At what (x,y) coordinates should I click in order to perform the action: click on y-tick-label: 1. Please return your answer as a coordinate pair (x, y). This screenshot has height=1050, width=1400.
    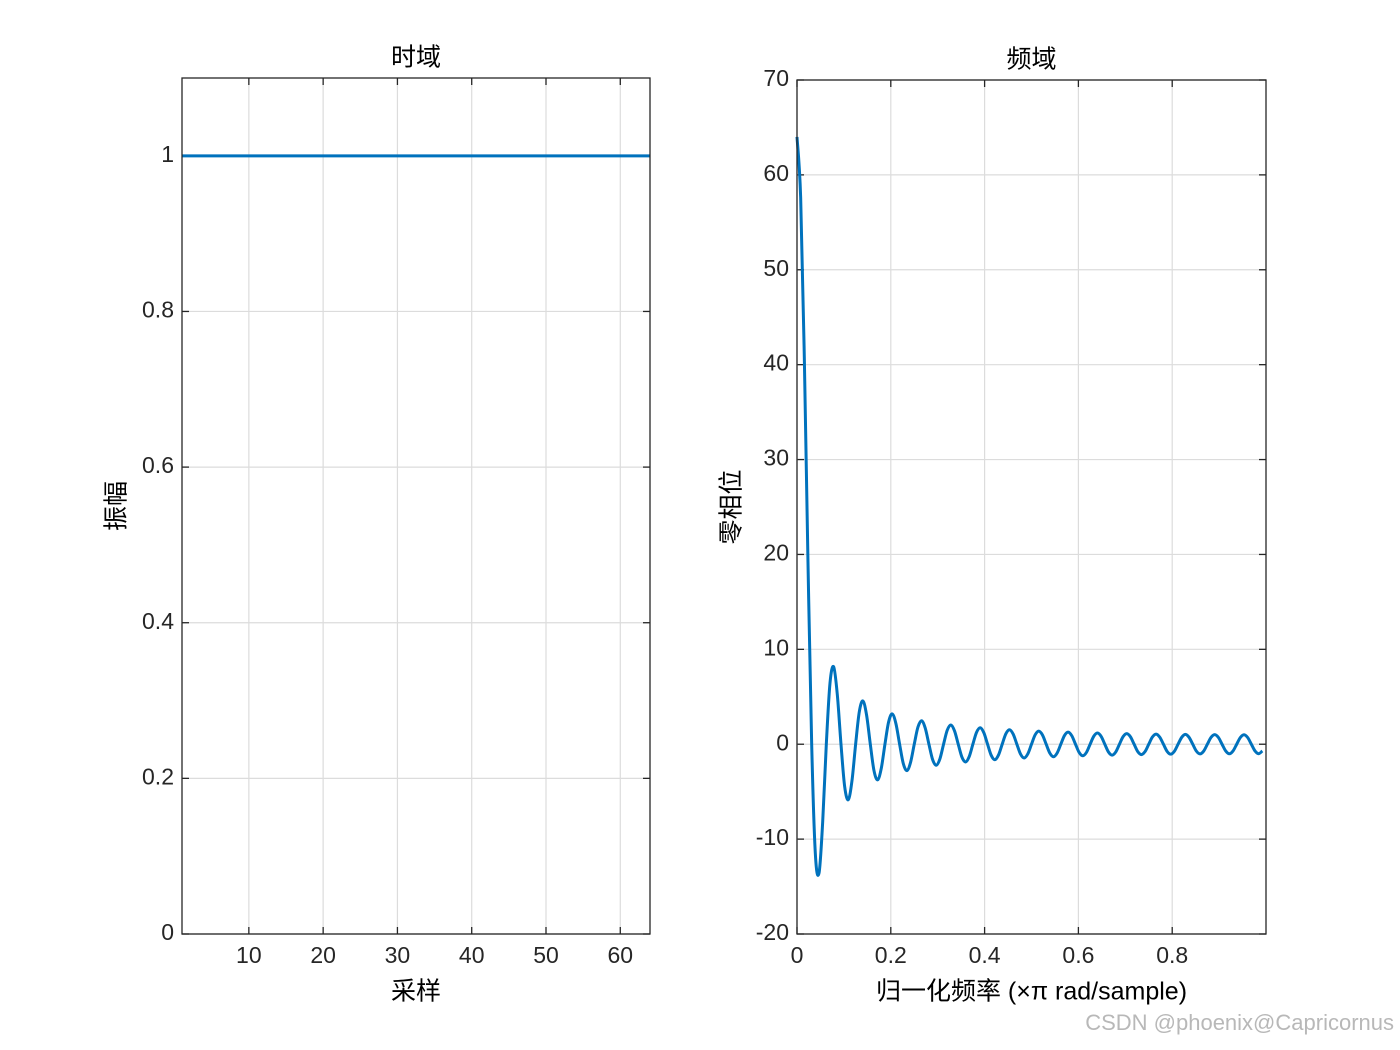
    Looking at the image, I should click on (167, 154).